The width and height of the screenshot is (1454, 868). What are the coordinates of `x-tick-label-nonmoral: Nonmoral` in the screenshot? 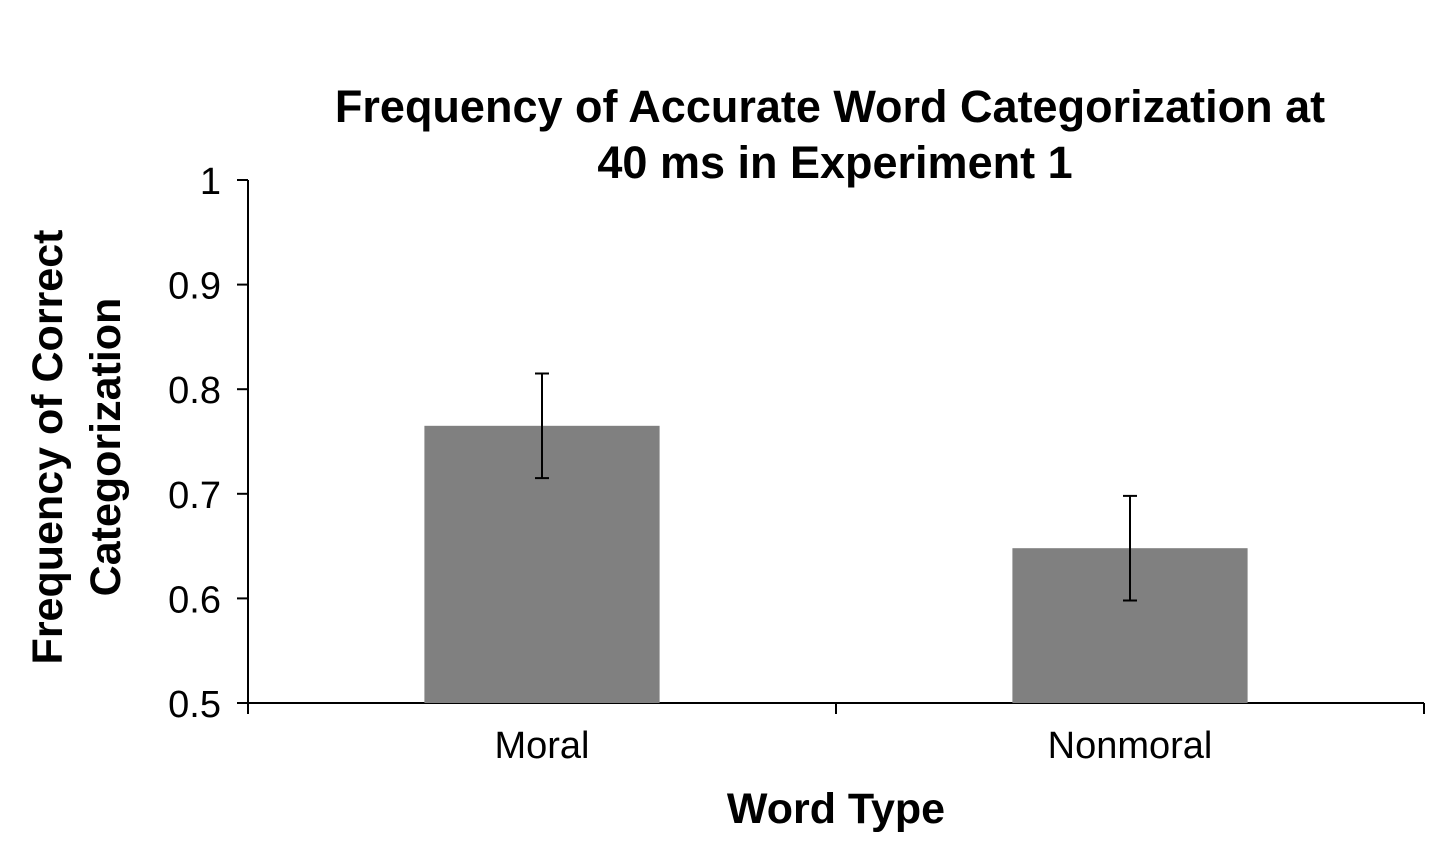 It's located at (1130, 746).